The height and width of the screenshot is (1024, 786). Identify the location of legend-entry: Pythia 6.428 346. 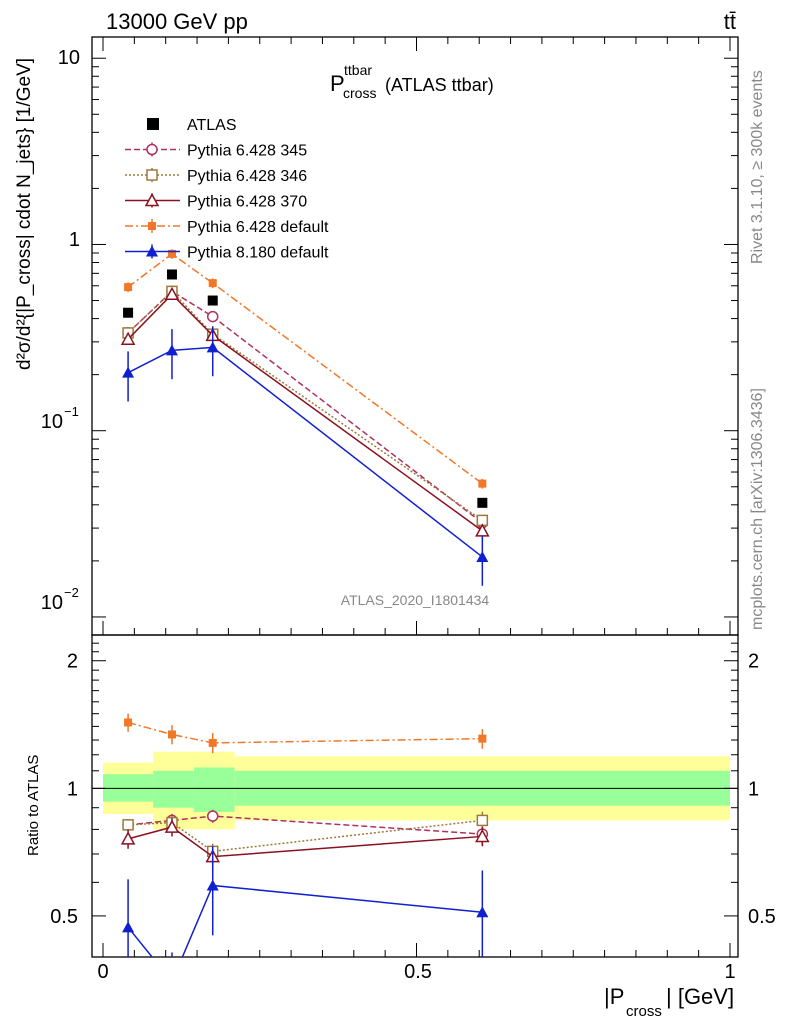
(216, 176).